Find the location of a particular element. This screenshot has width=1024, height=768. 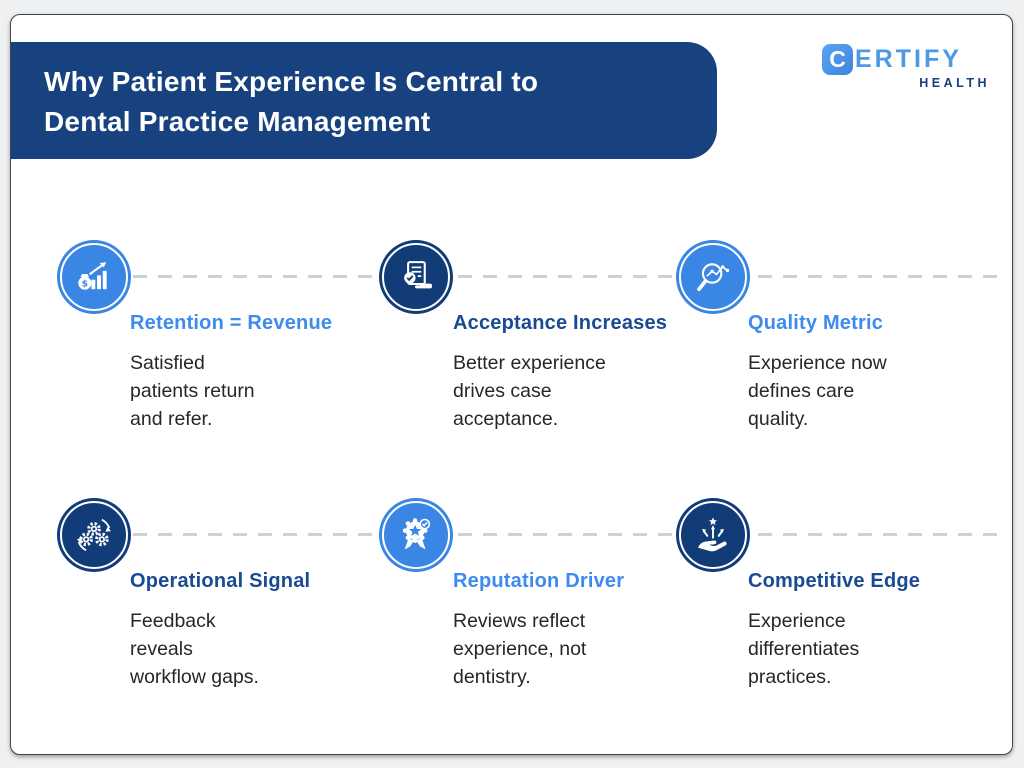

logo-subtext: HEALTH is located at coordinates (954, 83).